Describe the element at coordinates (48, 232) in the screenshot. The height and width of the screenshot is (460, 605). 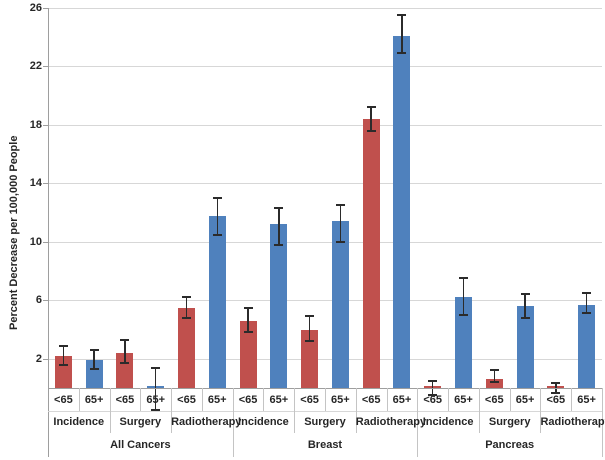
I see `y-axis-line` at that location.